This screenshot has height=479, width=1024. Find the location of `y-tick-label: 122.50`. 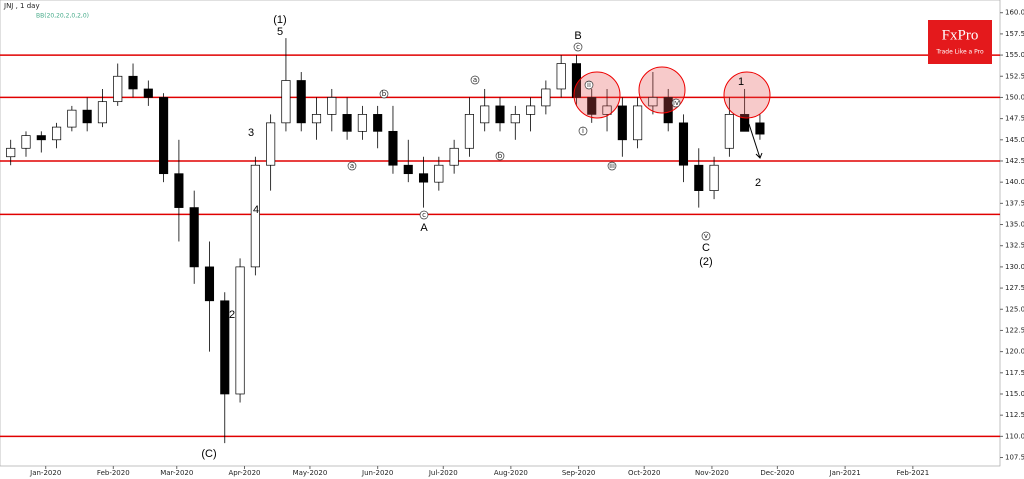

y-tick-label: 122.50 is located at coordinates (1014, 330).